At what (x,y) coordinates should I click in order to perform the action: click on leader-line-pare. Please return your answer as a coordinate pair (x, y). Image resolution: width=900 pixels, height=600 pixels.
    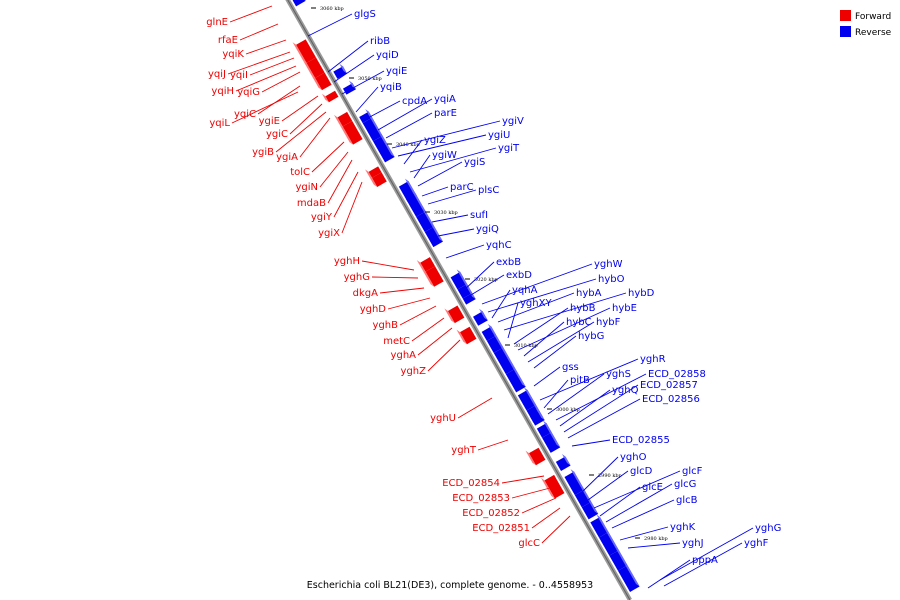
    Looking at the image, I should click on (409, 125).